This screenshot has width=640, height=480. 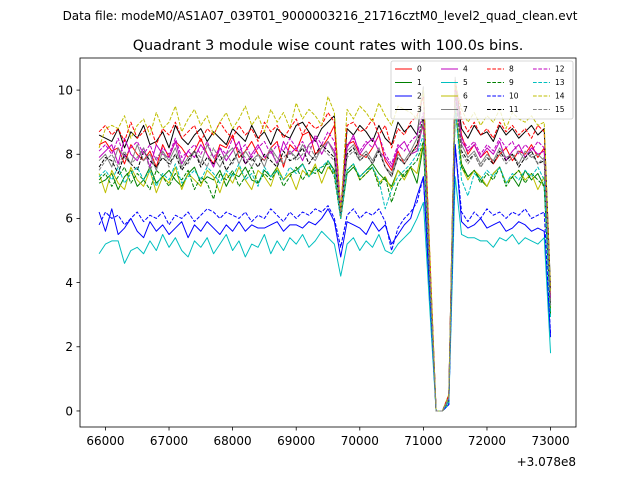 I want to click on y-tick-label: 10, so click(x=65, y=90).